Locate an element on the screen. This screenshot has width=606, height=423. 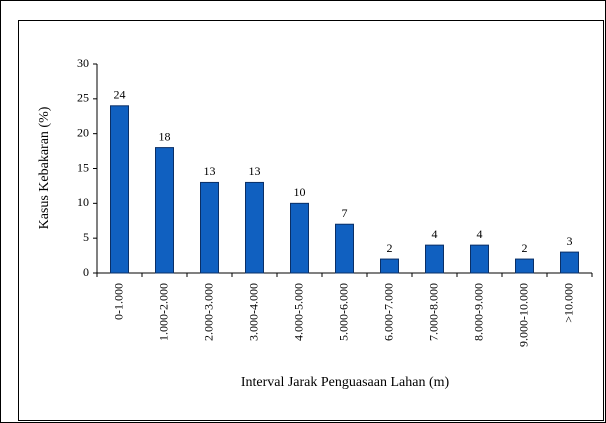
x-tick-label: 3.000-4.000 is located at coordinates (253, 312).